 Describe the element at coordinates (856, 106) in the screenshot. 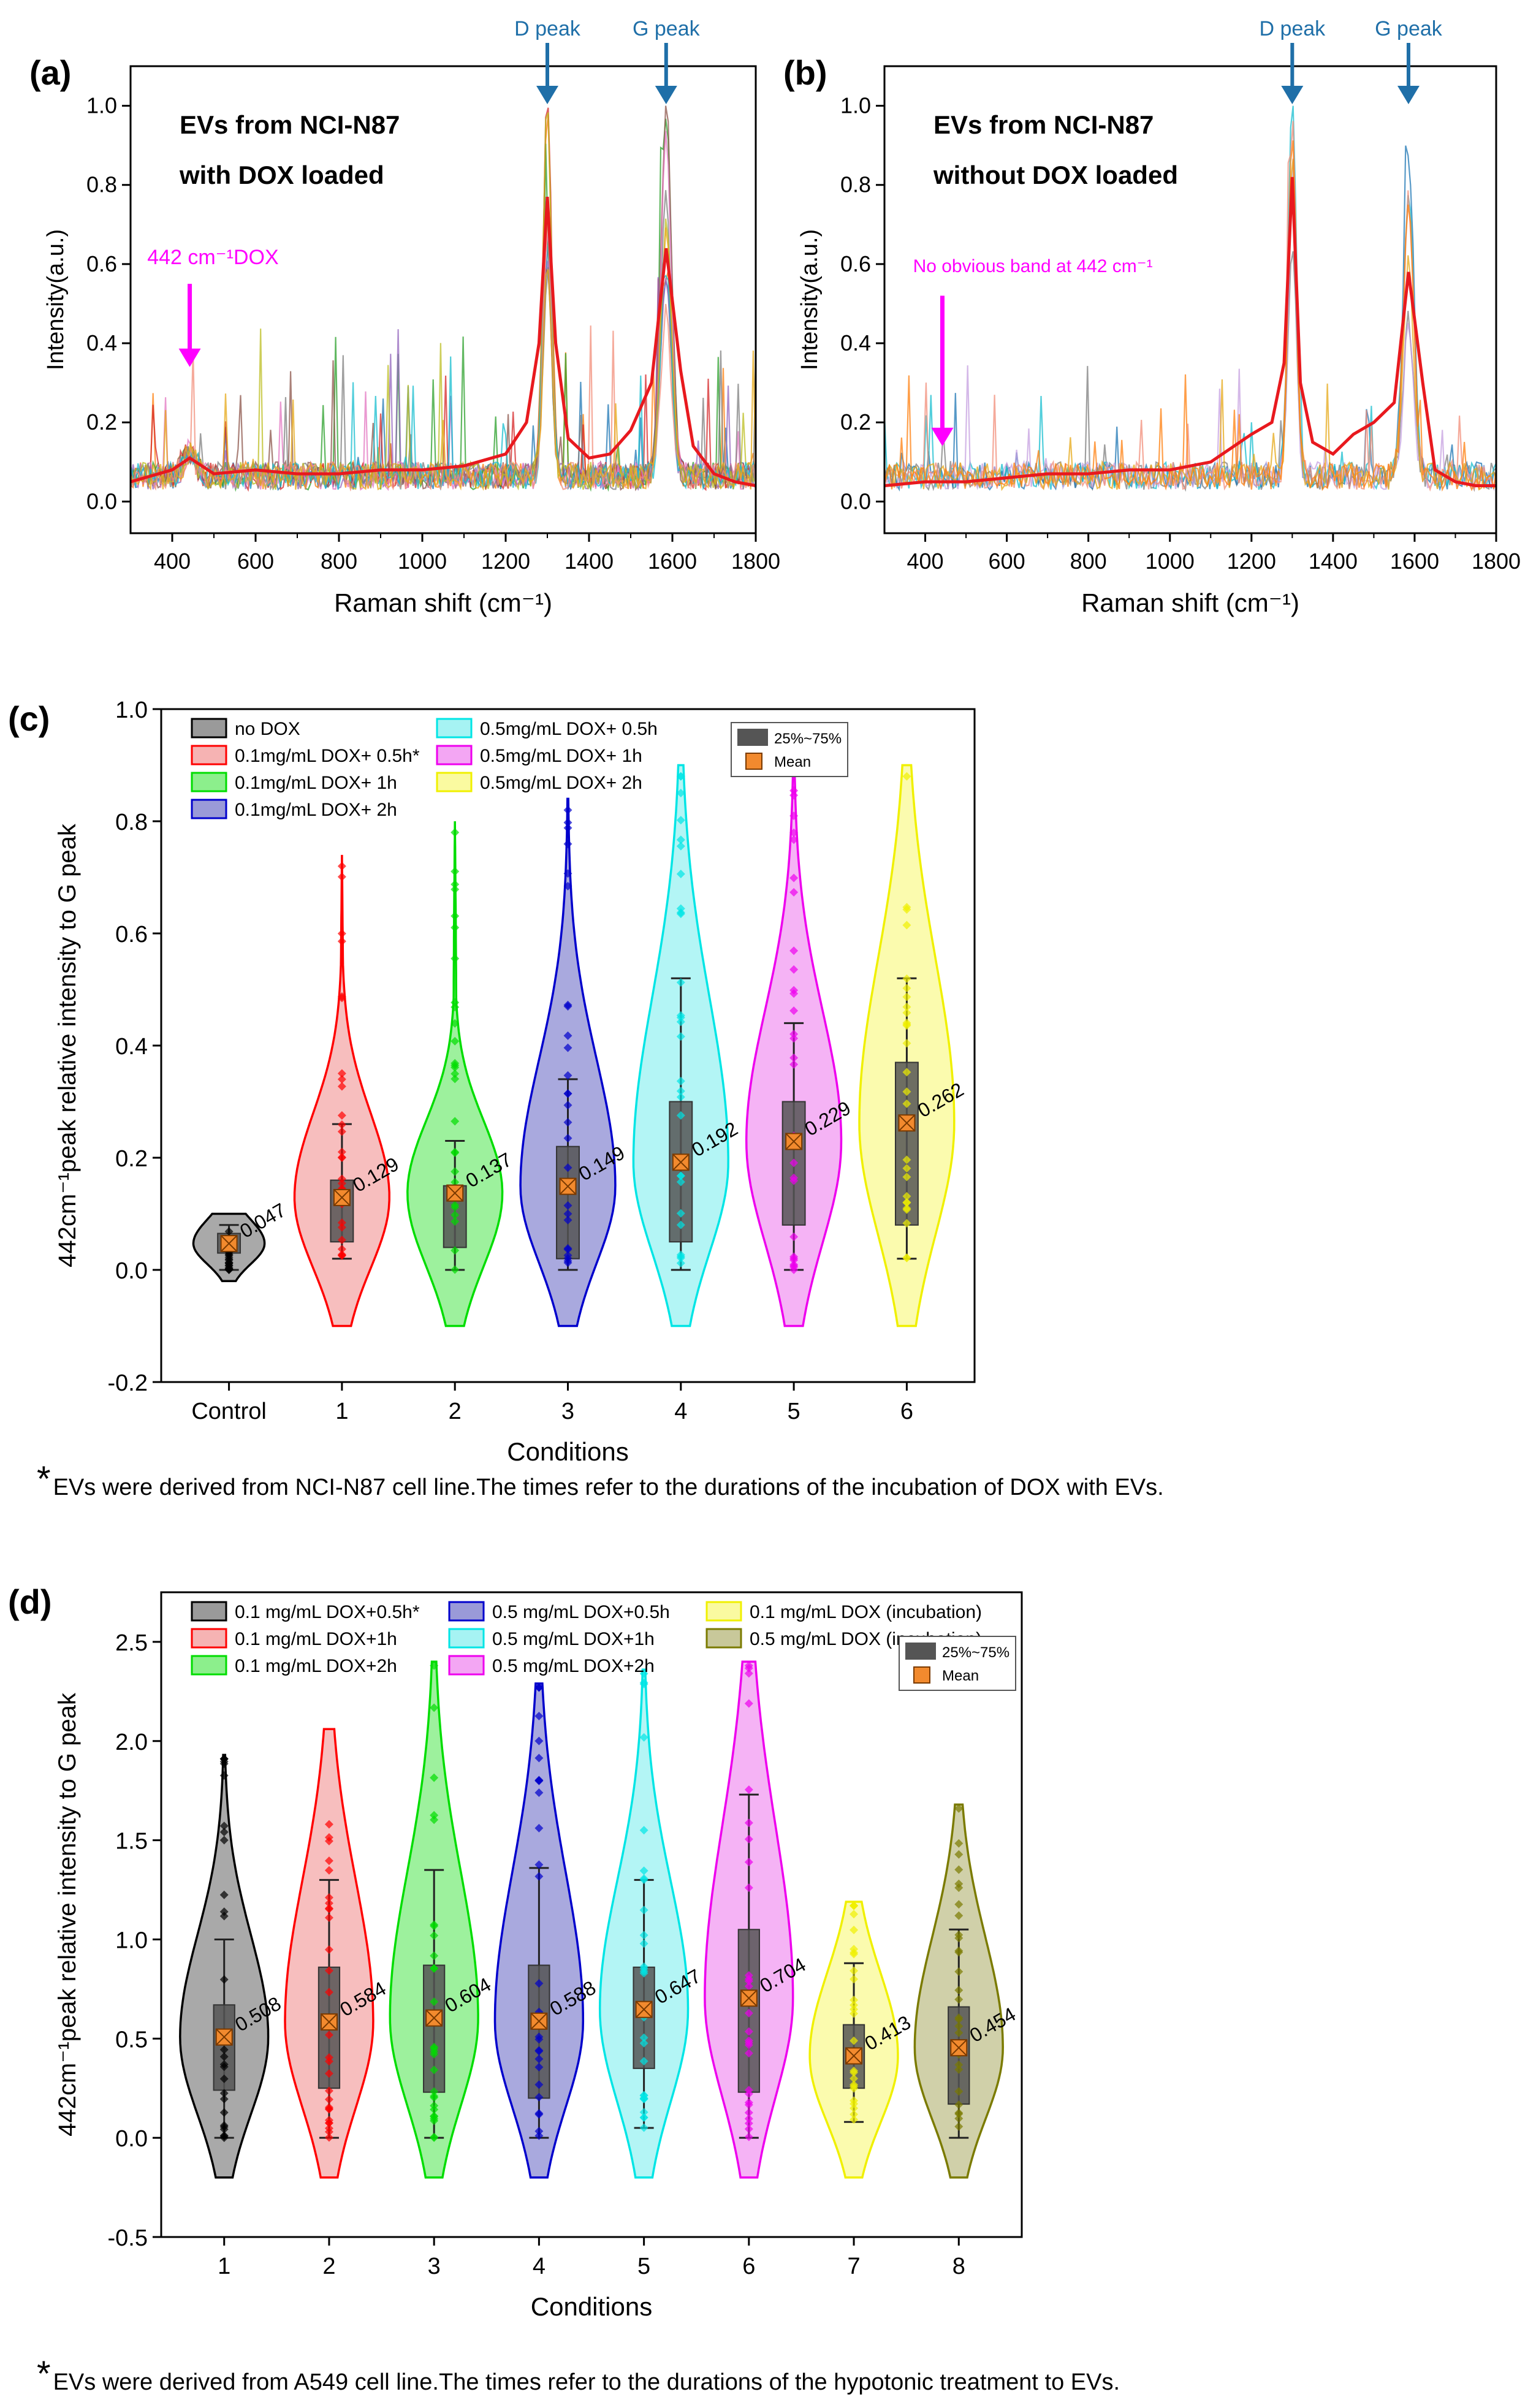

I see `y-tick-label: 1.0` at that location.